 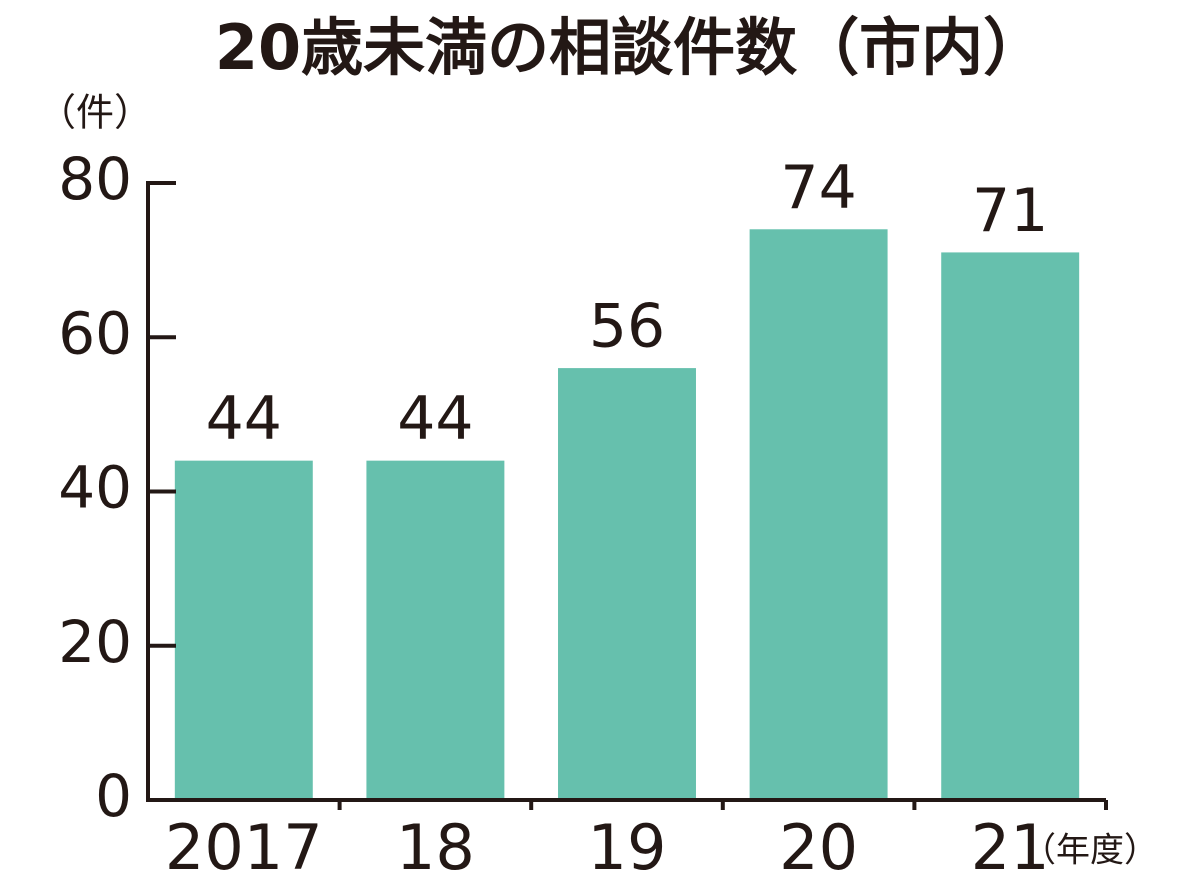 I want to click on y-tick-label: 0, so click(x=113, y=796).